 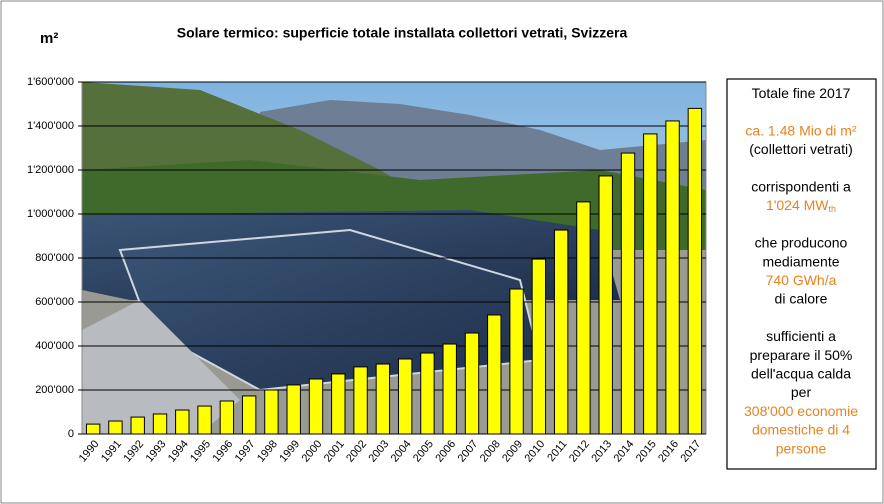 I want to click on info-text: (collettori vetrati), so click(x=800, y=149).